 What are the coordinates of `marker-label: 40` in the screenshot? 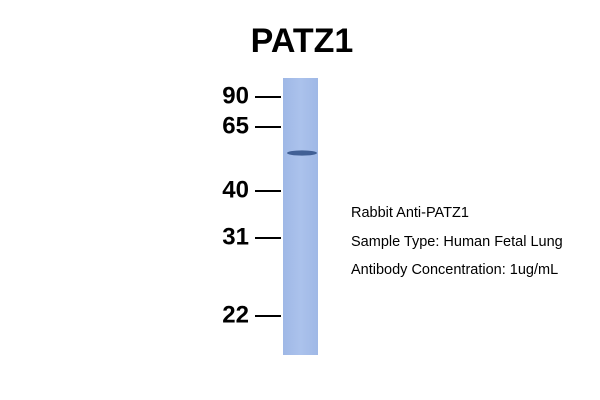 It's located at (235, 189).